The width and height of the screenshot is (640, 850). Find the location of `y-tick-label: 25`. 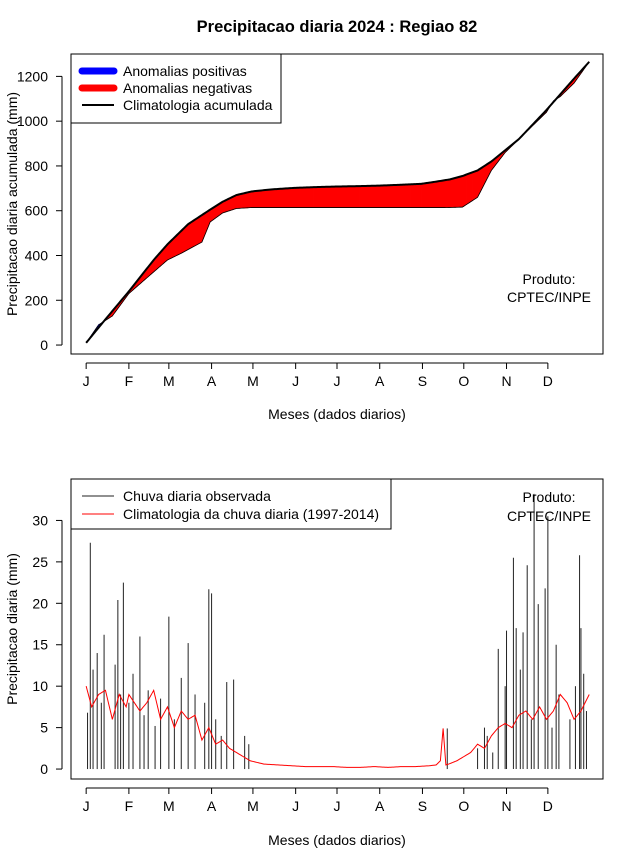

y-tick-label: 25 is located at coordinates (40, 562).